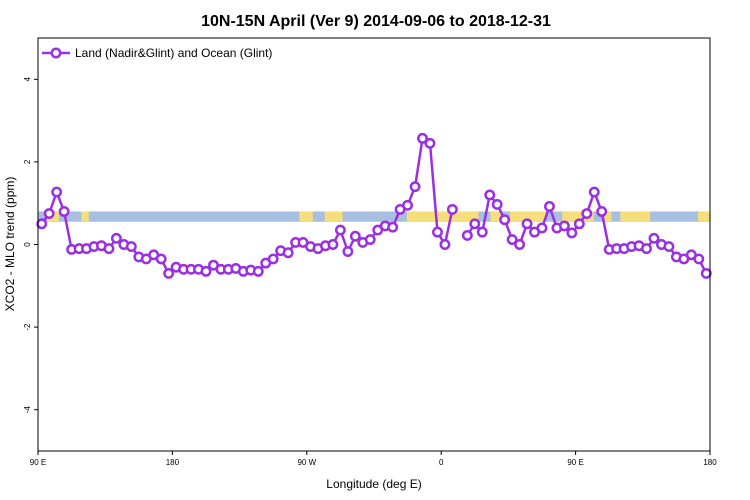 Image resolution: width=750 pixels, height=500 pixels. Describe the element at coordinates (441, 462) in the screenshot. I see `x-tick-label: 0` at that location.